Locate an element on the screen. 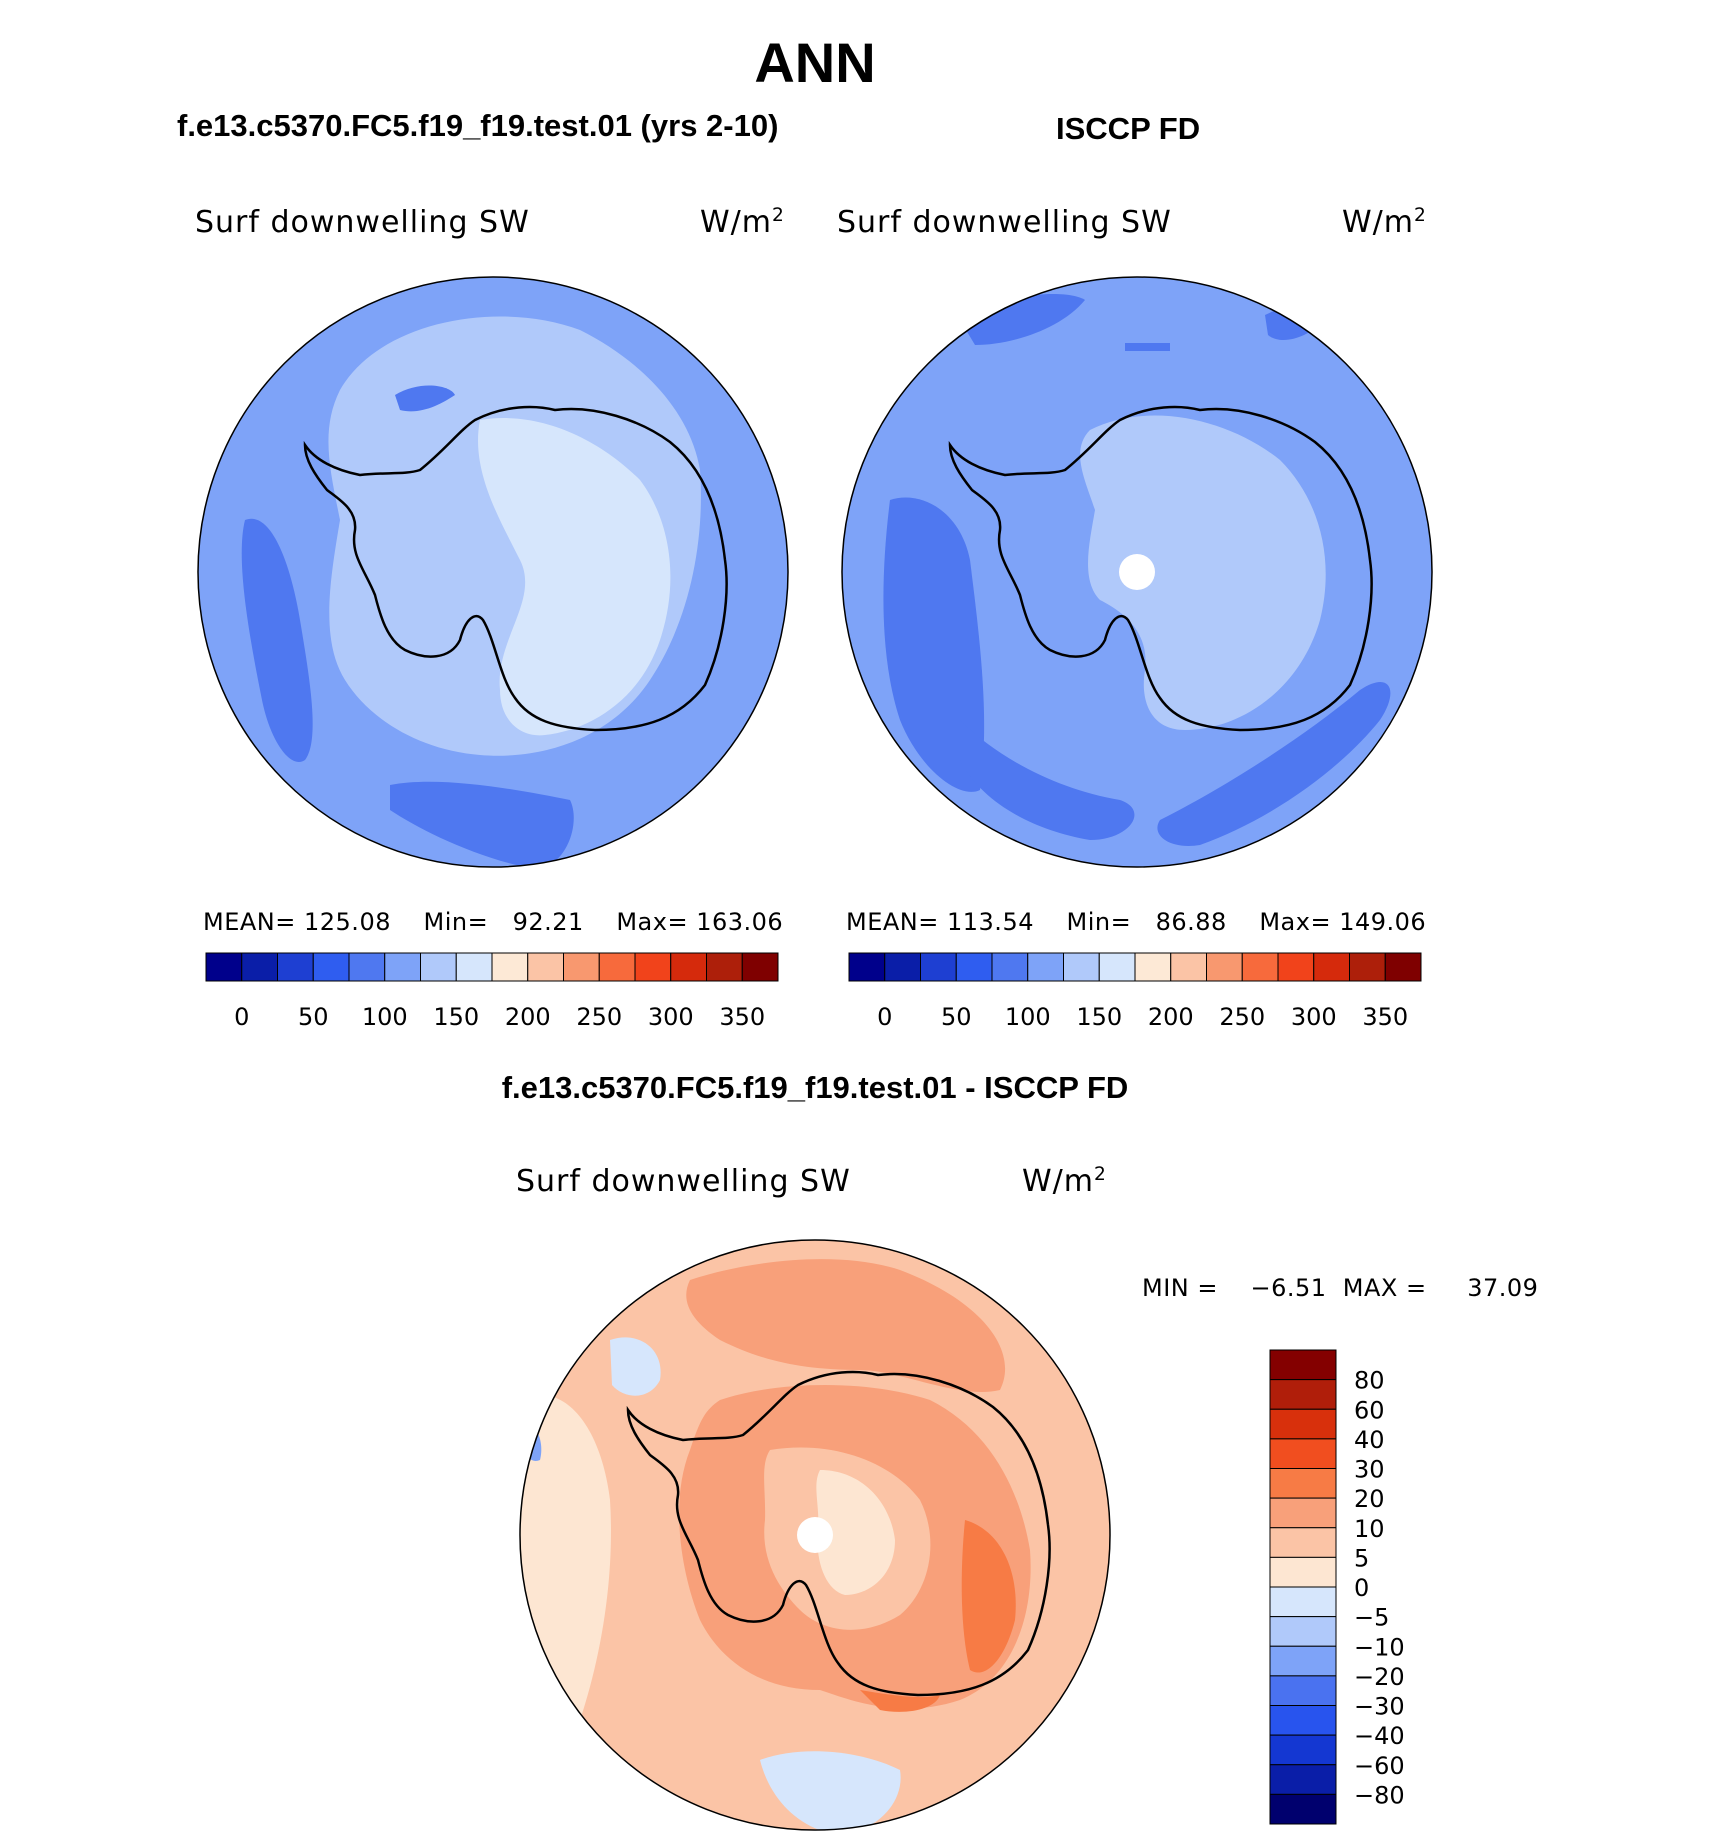 This screenshot has height=1840, width=1710. obs-colorbar-label: 250 is located at coordinates (1242, 1017).